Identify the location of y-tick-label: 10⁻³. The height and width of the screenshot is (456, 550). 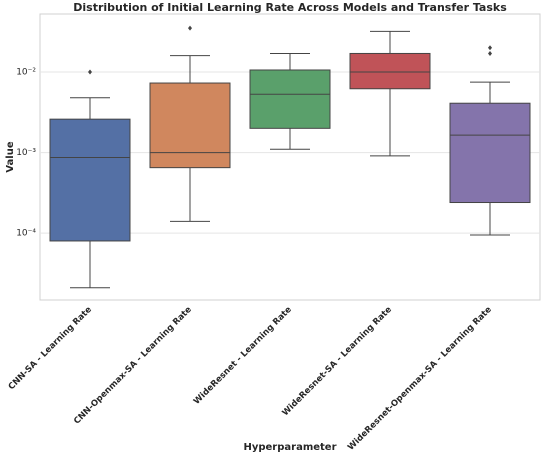
(26, 153).